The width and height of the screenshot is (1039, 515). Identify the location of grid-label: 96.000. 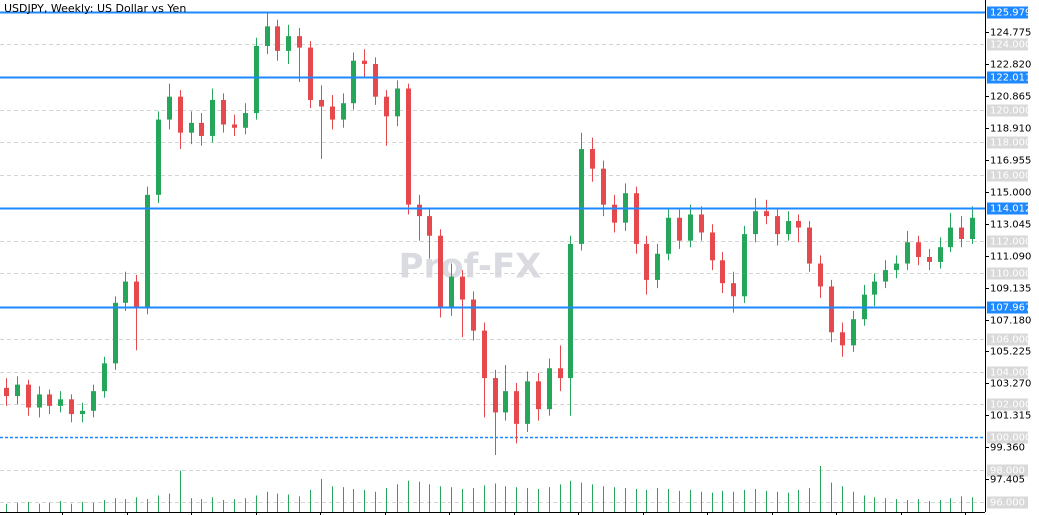
(1007, 503).